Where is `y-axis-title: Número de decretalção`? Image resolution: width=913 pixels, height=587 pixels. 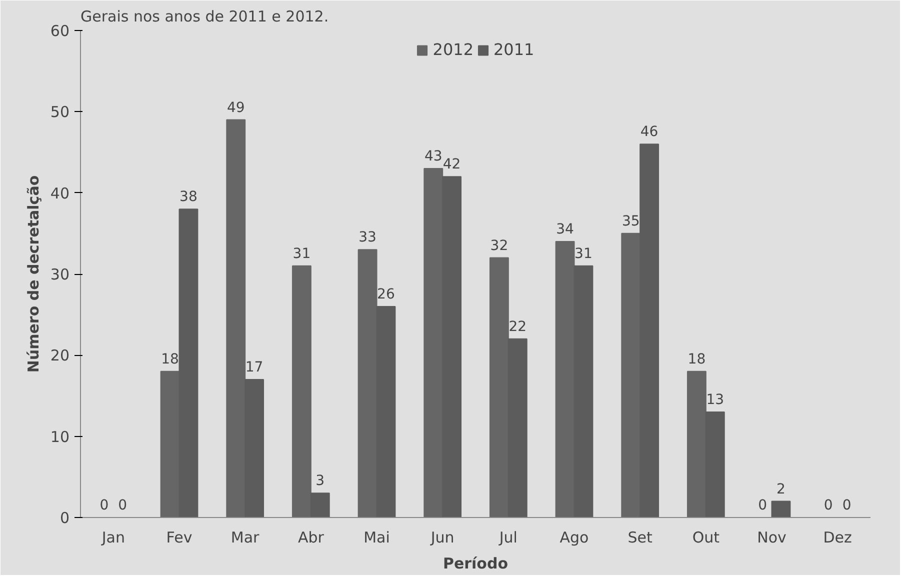 y-axis-title: Número de decretalção is located at coordinates (33, 274).